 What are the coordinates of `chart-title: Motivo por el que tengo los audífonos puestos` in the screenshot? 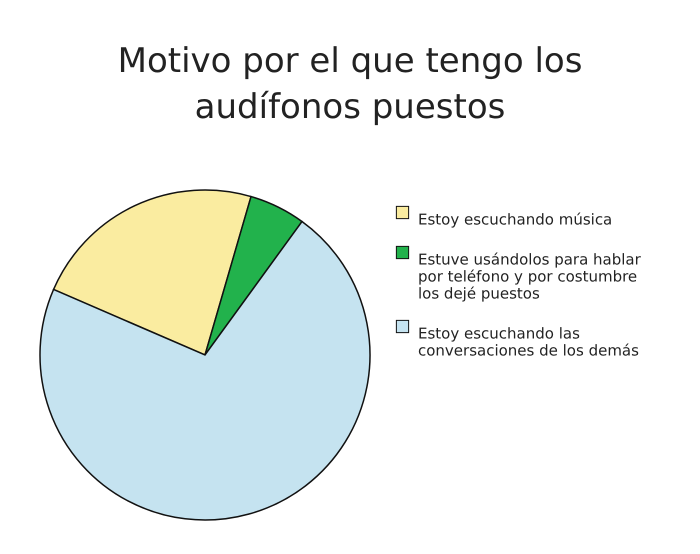 It's located at (350, 84).